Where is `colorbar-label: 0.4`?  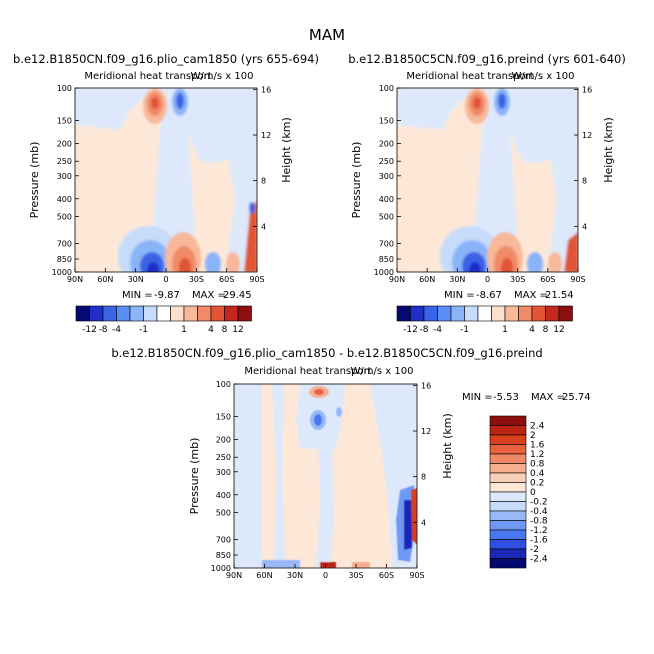 colorbar-label: 0.4 is located at coordinates (537, 474).